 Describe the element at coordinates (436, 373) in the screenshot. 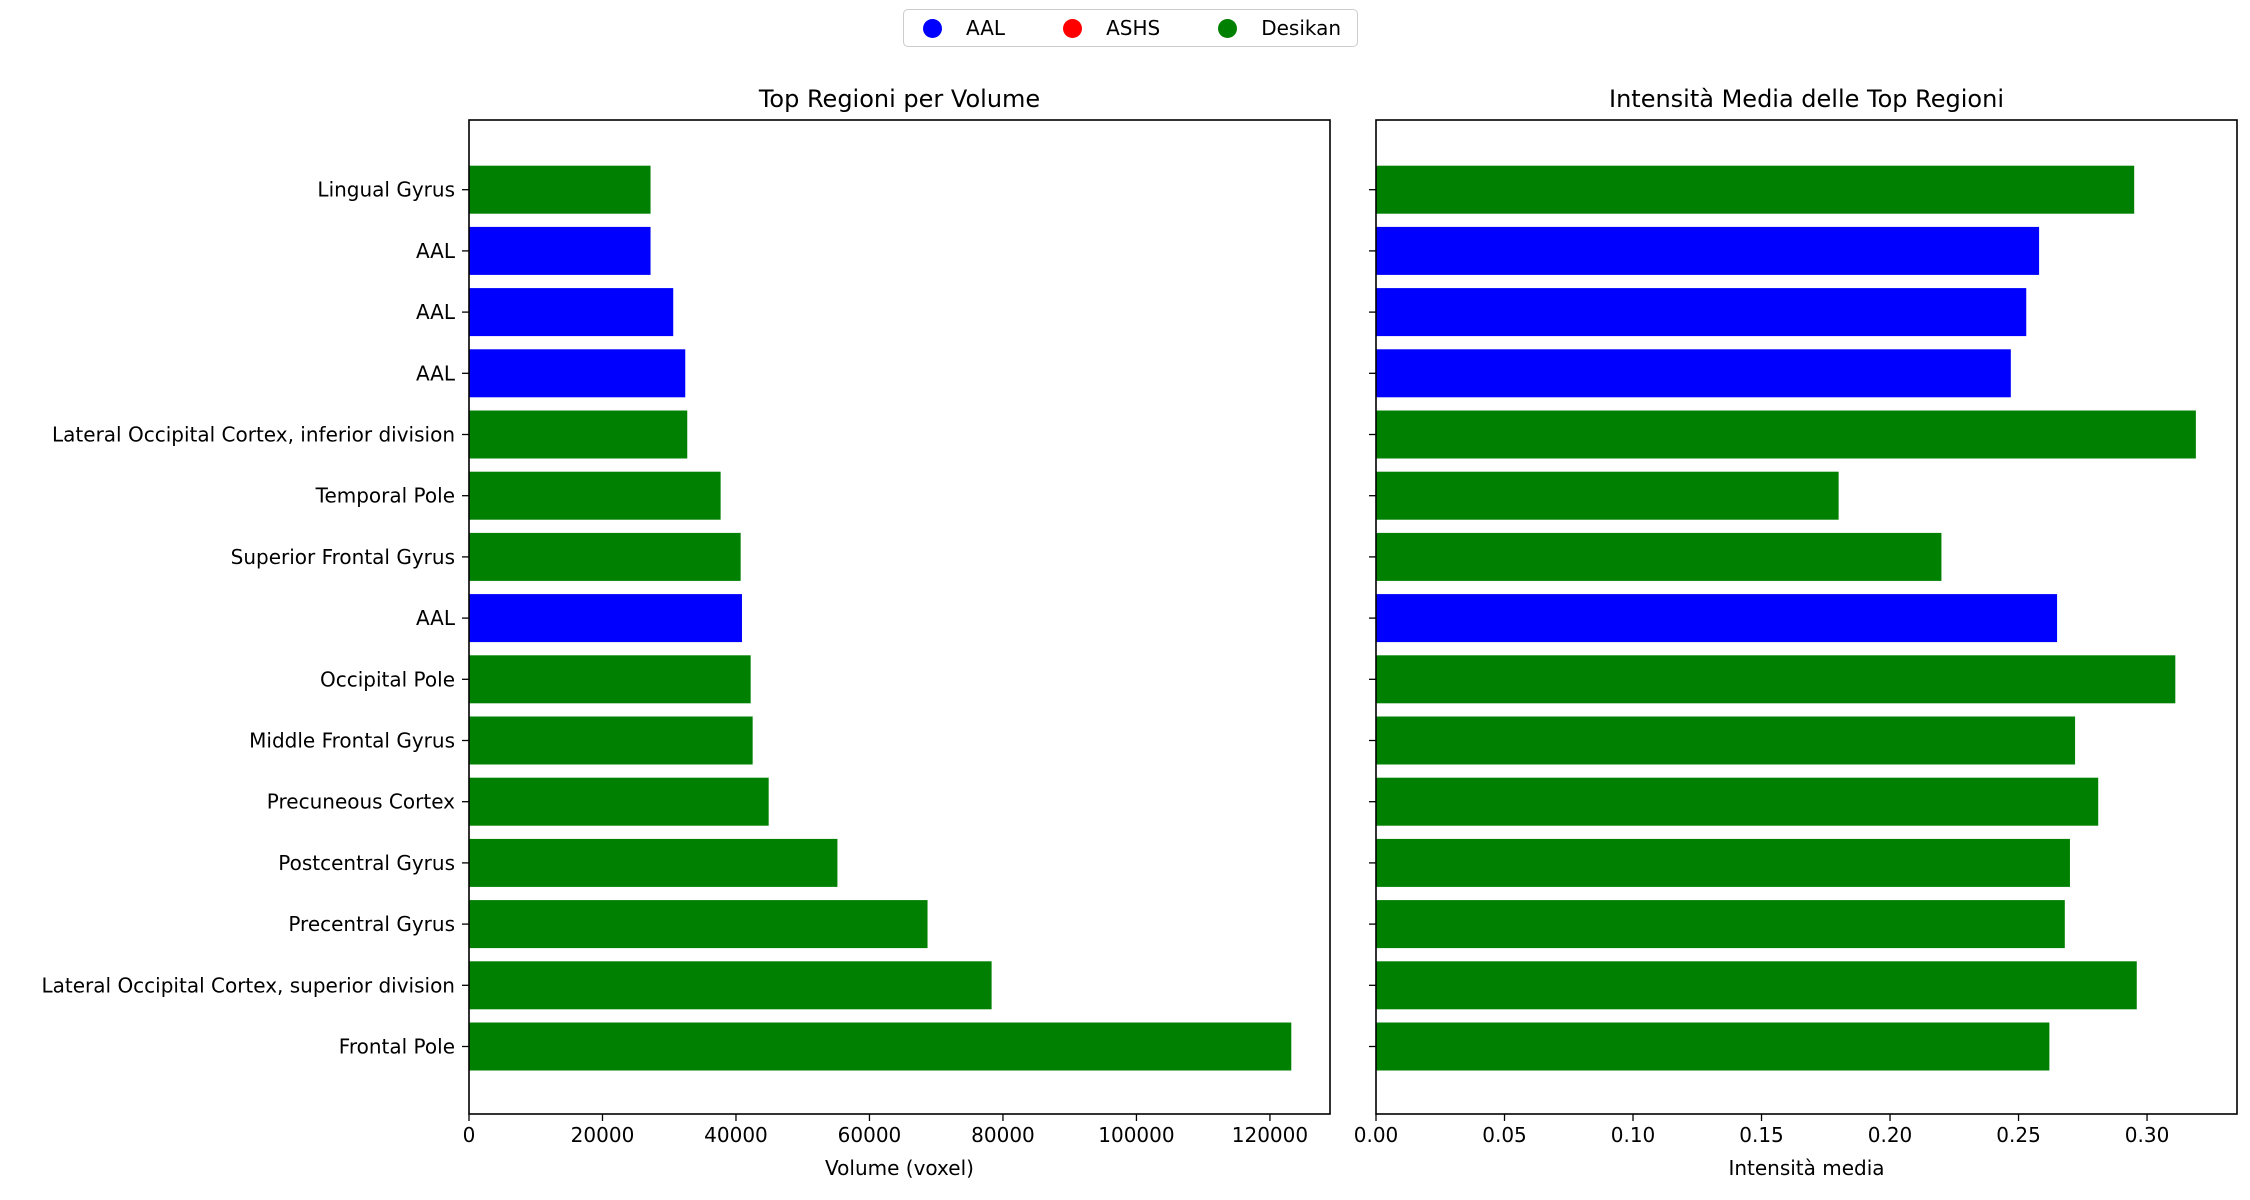

I see `y-tick-label-12: AAL` at that location.